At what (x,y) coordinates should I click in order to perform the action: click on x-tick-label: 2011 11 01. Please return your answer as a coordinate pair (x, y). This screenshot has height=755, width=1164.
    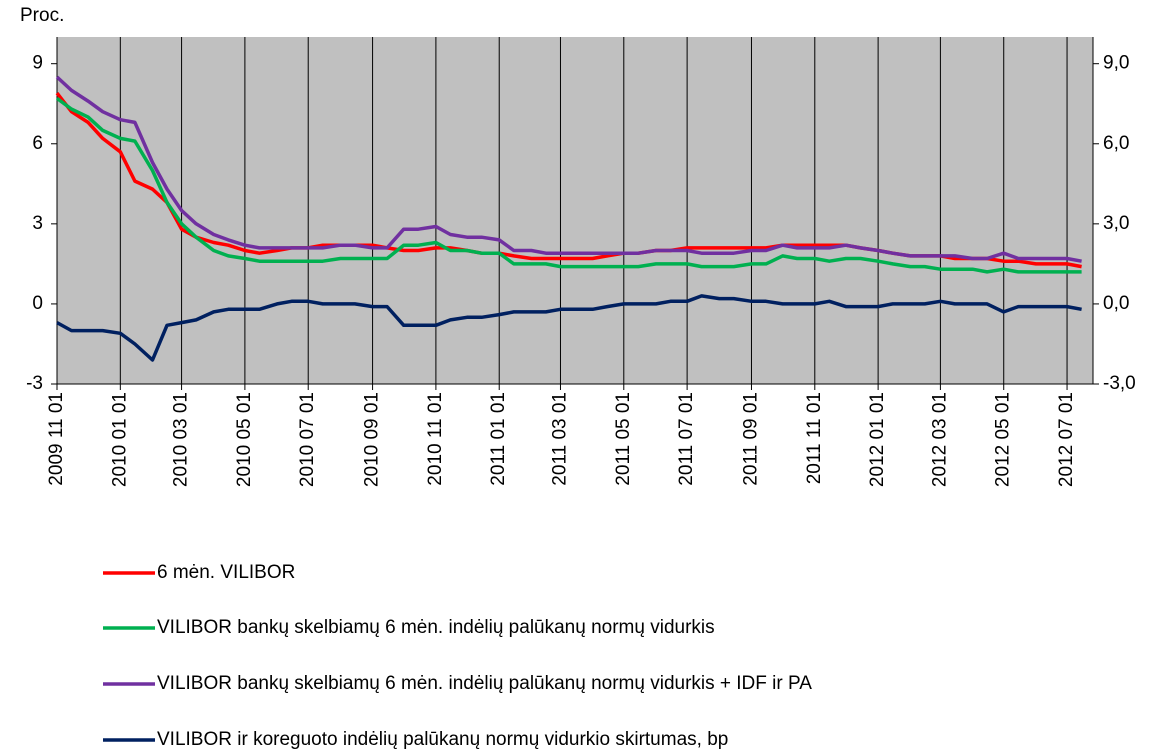
    Looking at the image, I should click on (814, 438).